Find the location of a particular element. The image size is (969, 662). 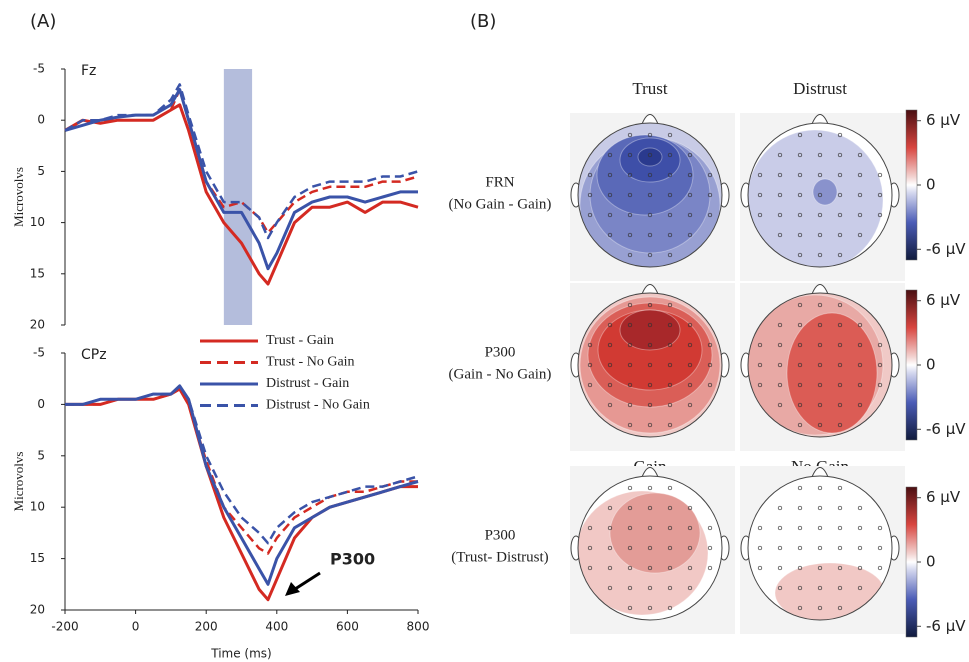

row-sublabel: (Gain - No Gain) is located at coordinates (500, 374).